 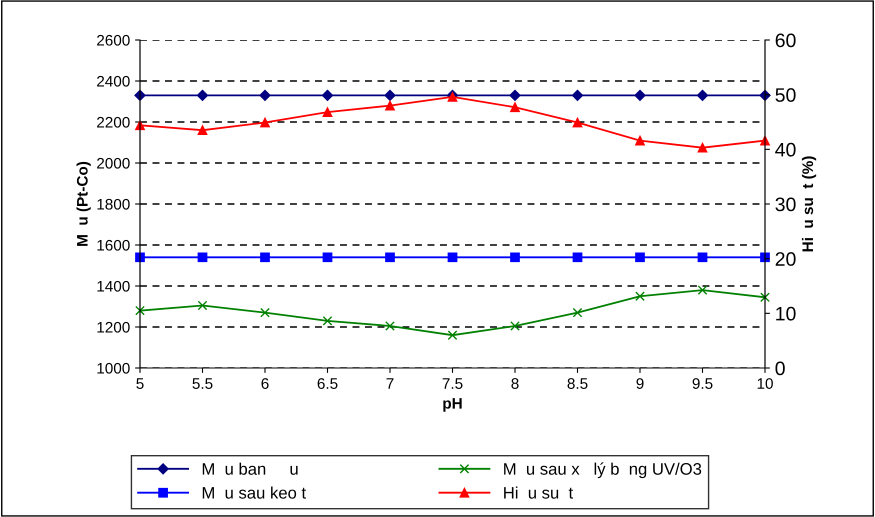 What do you see at coordinates (202, 383) in the screenshot?
I see `x-tick-label: 5.5` at bounding box center [202, 383].